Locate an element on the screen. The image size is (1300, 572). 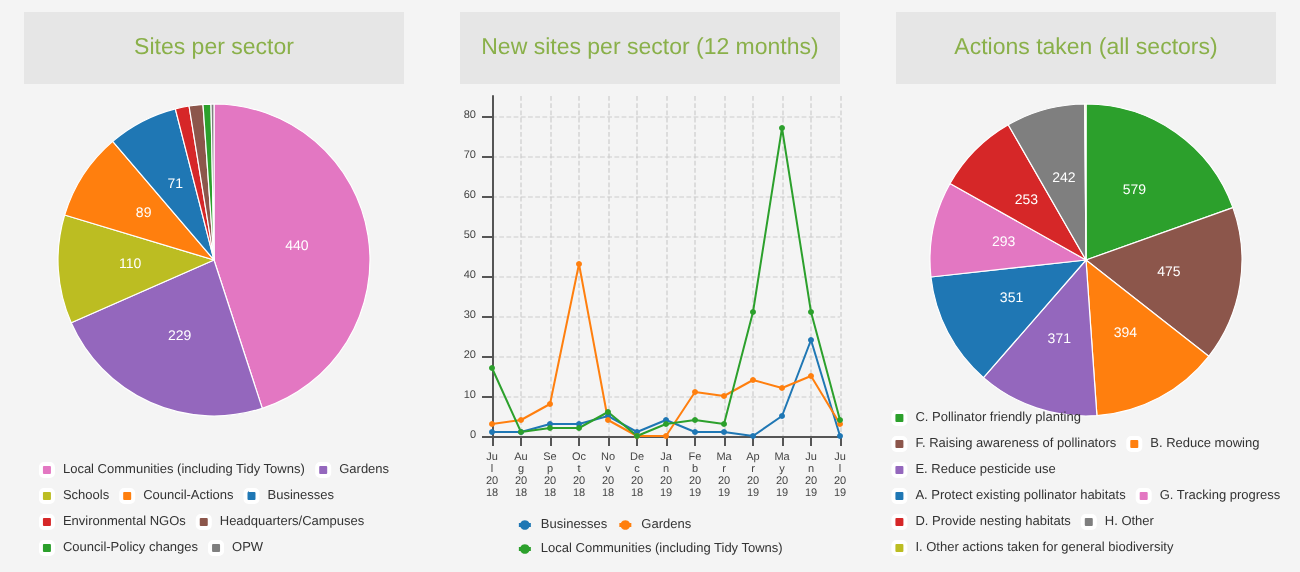
chart-title: Sites per sector is located at coordinates (214, 48).